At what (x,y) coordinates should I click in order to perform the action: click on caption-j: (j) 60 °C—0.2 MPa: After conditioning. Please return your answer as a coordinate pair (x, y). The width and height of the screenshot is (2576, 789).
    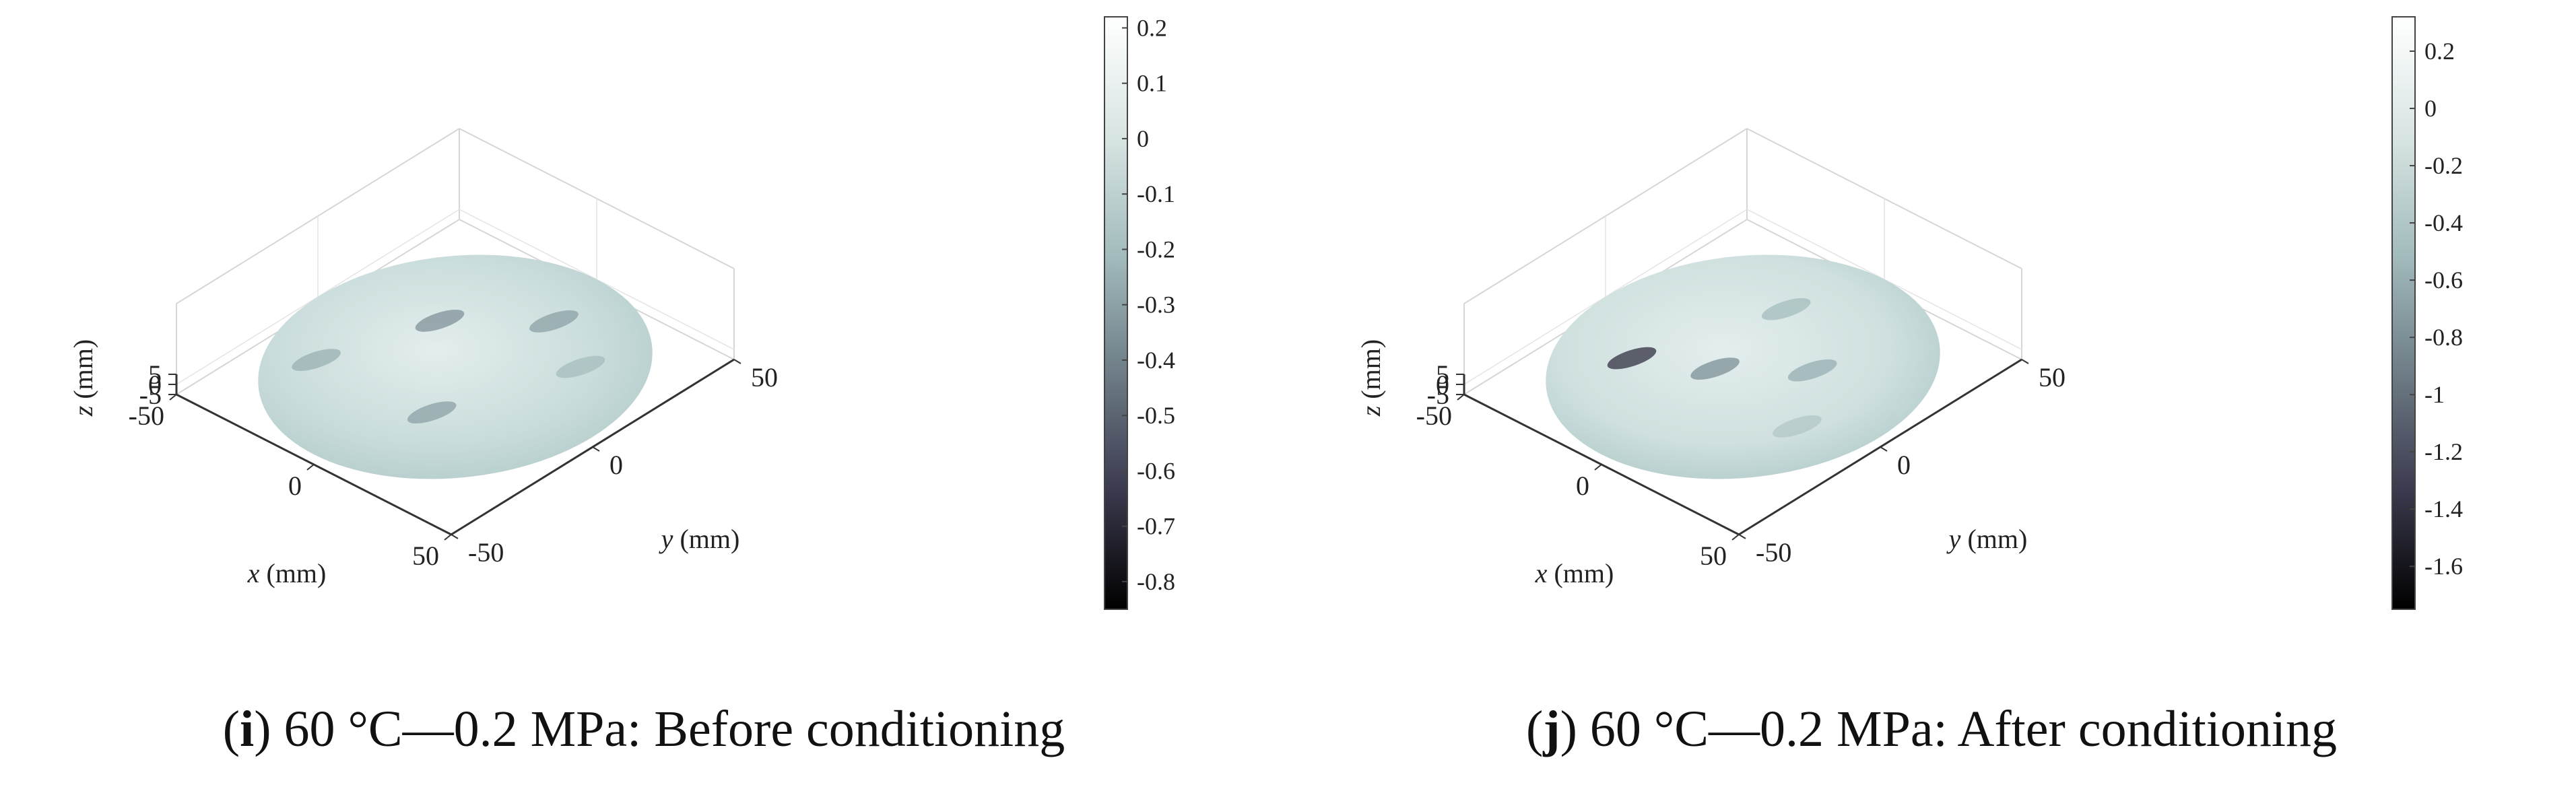
    Looking at the image, I should click on (1931, 729).